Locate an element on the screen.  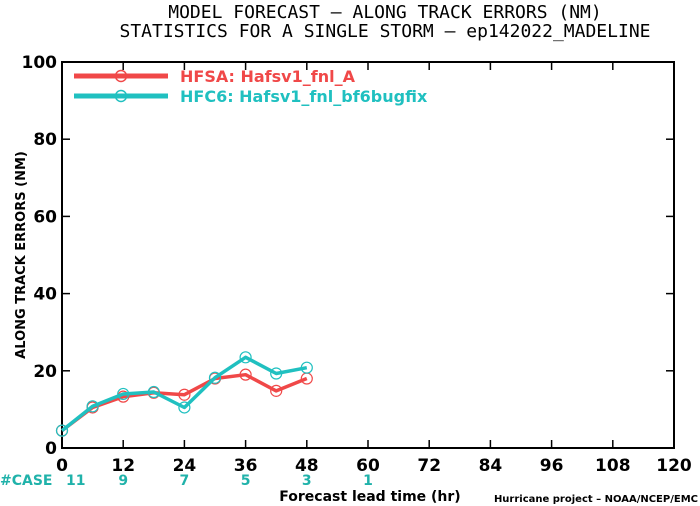
legend-marker-hfc6 is located at coordinates (121, 96).